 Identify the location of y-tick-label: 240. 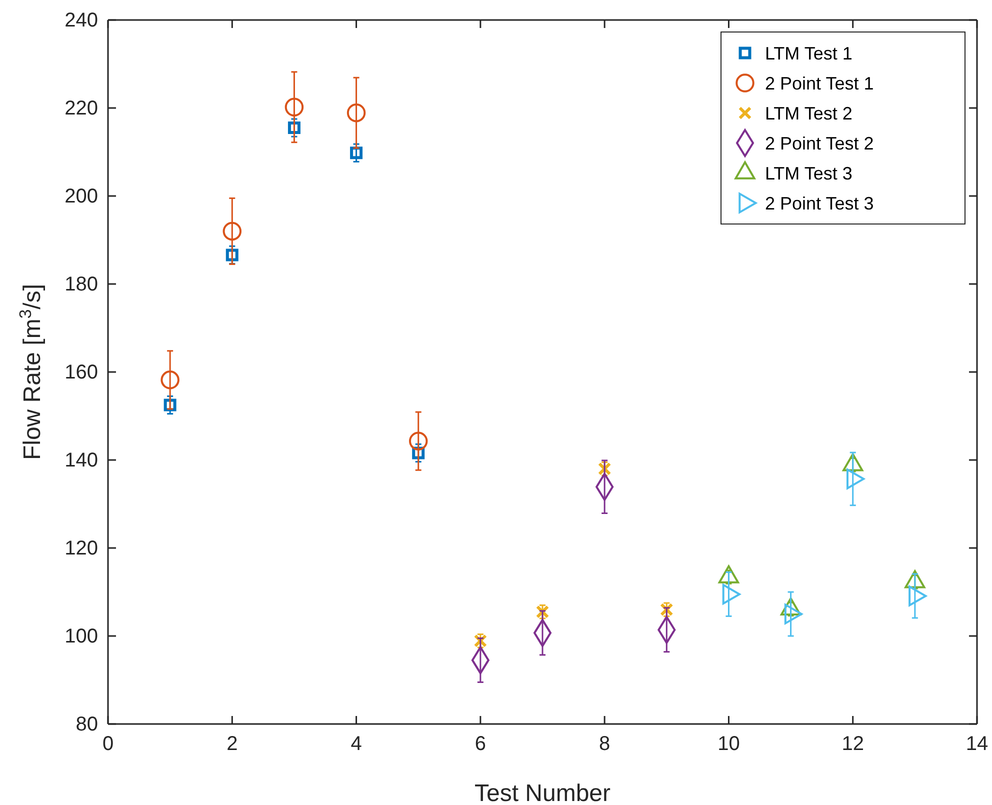
(81, 20).